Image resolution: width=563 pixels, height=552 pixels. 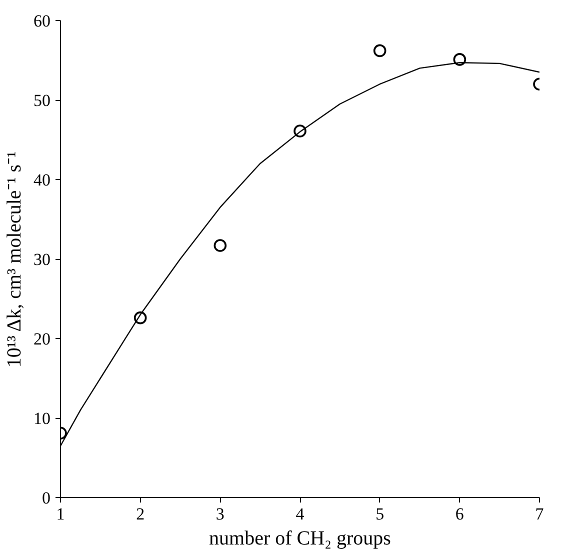 I want to click on y-tick-label: 40, so click(x=42, y=180).